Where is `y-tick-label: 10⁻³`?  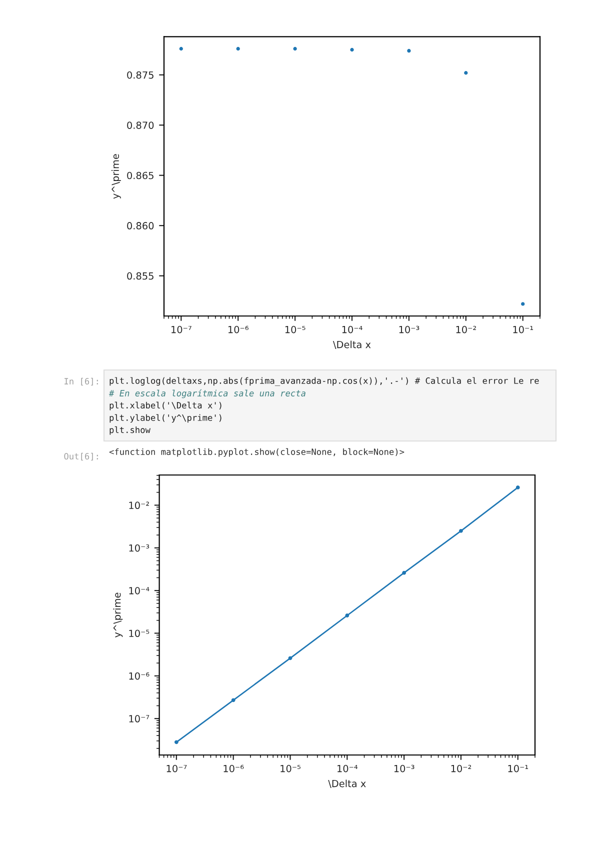
y-tick-label: 10⁻³ is located at coordinates (139, 548).